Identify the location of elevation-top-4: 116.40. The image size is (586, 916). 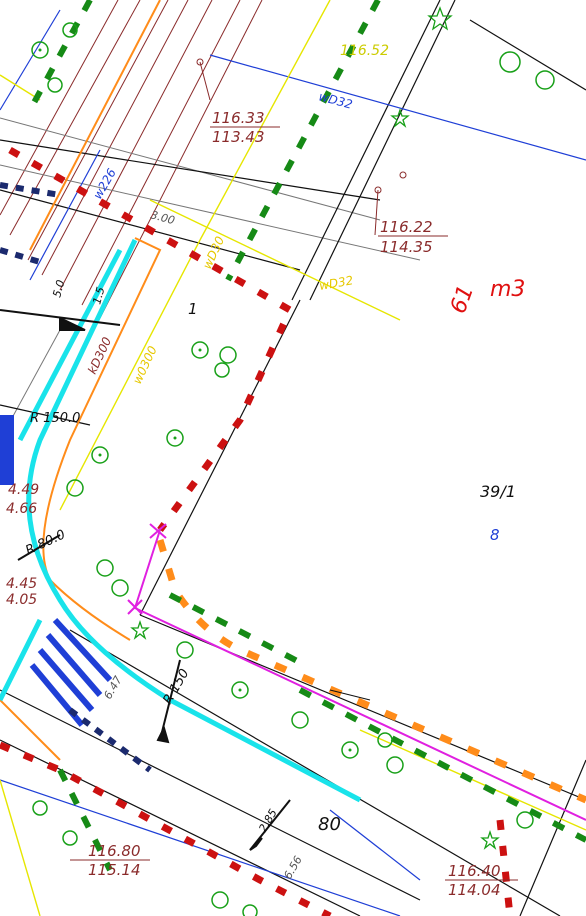
(474, 871).